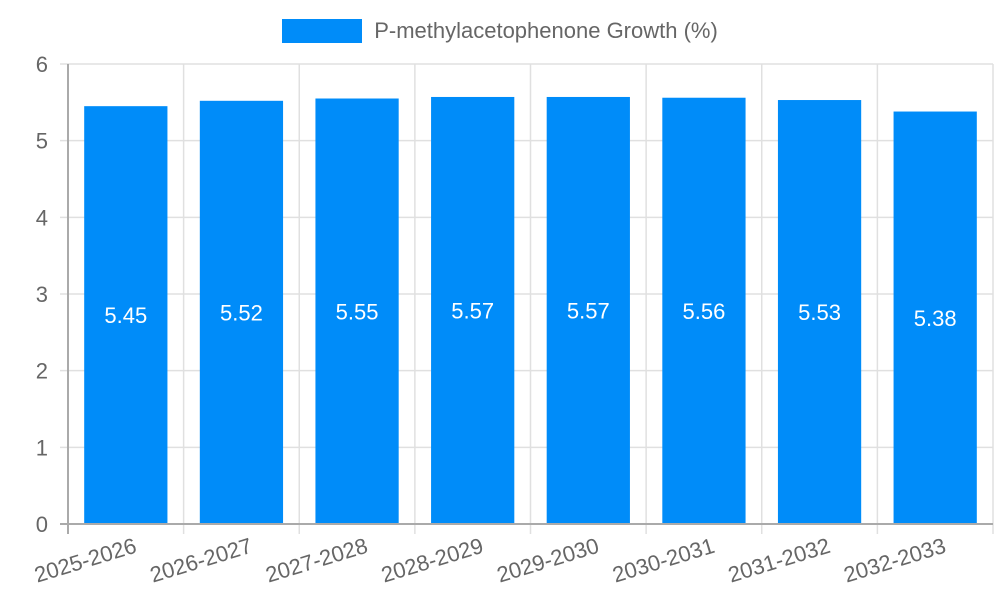  I want to click on y-tick-label: 6, so click(42, 64).